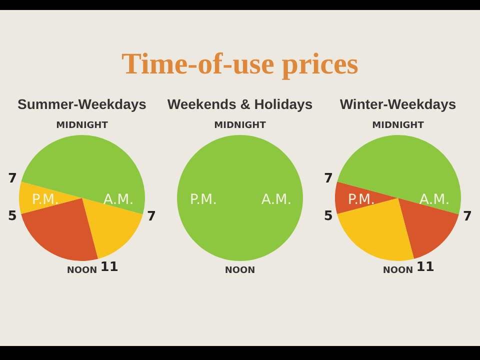 This screenshot has width=480, height=360. I want to click on chart-title: Summer-Weekdays, so click(82, 104).